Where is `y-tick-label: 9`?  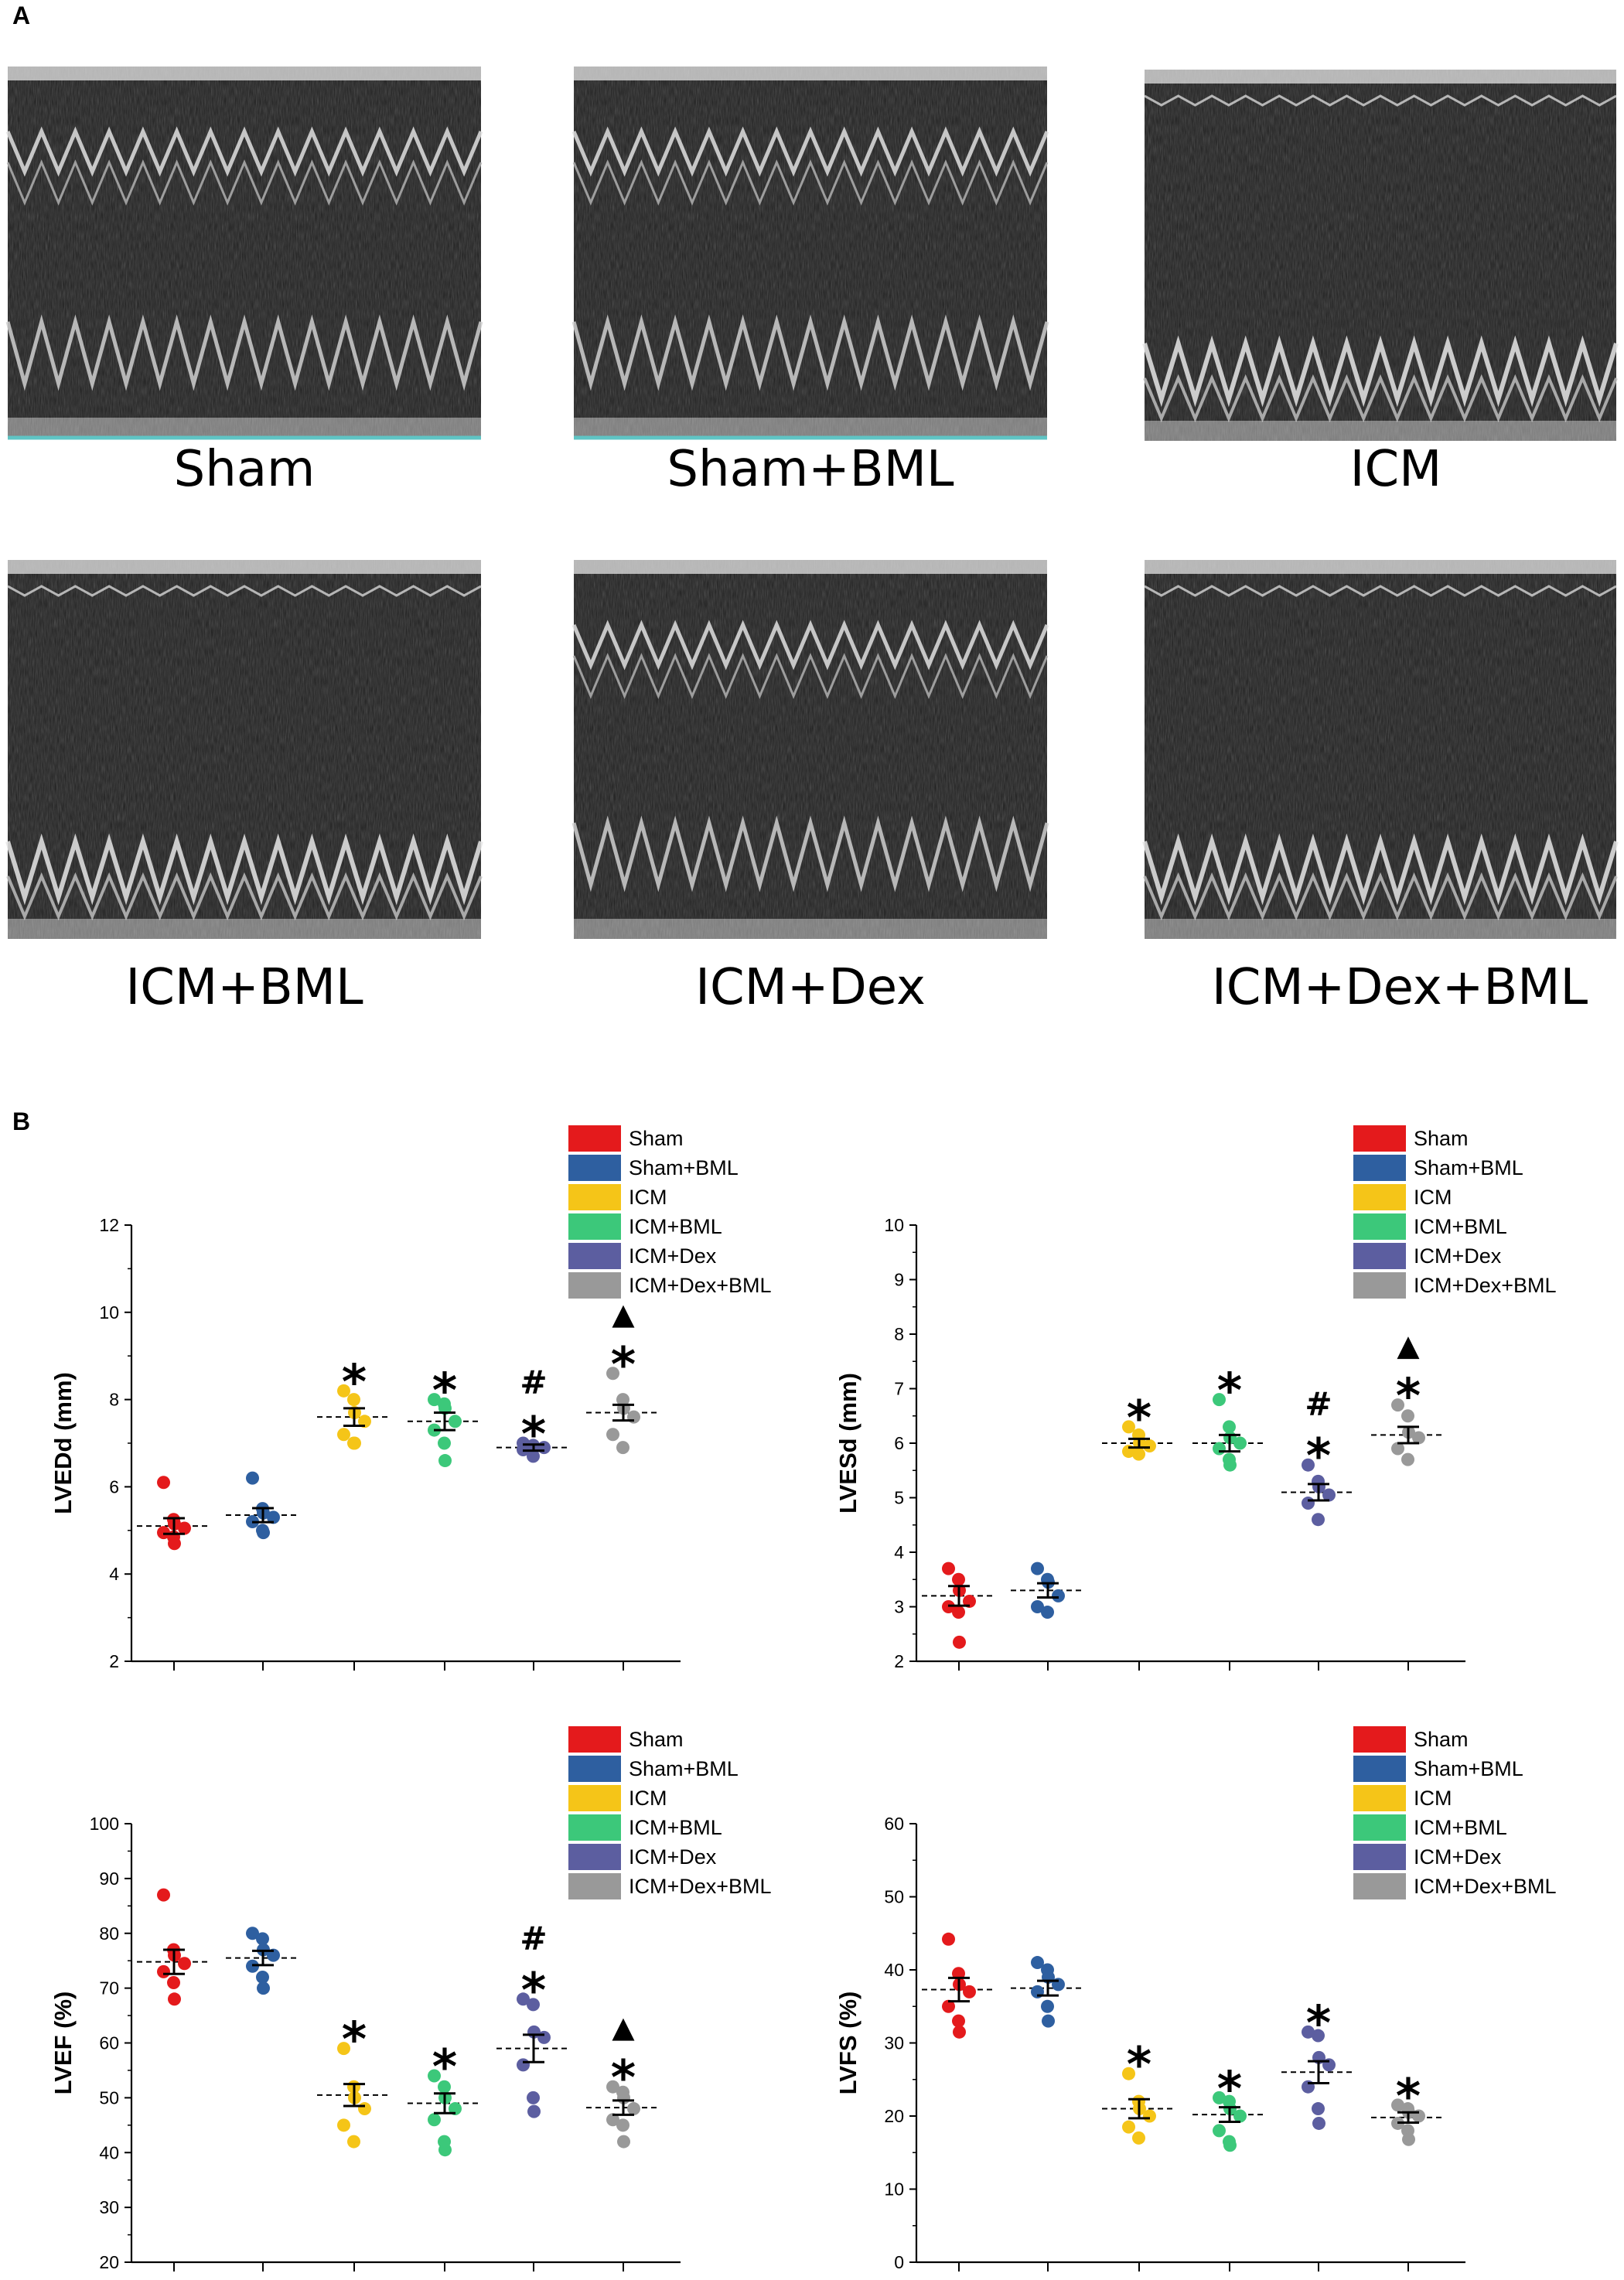 y-tick-label: 9 is located at coordinates (899, 1280).